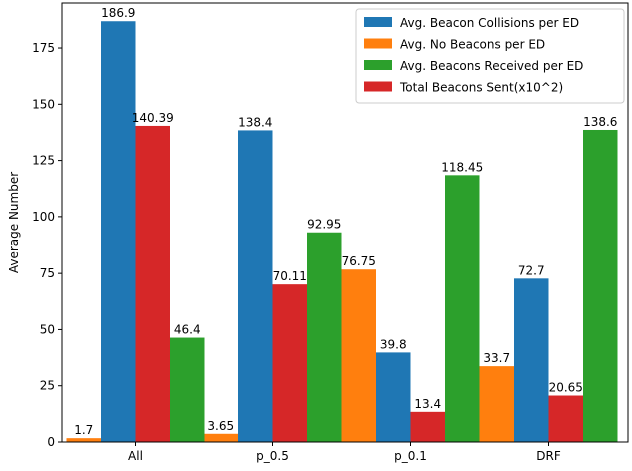 This screenshot has width=632, height=471. I want to click on y-axis: 0 25 50 75 100 125 150 175, so click(47, 245).